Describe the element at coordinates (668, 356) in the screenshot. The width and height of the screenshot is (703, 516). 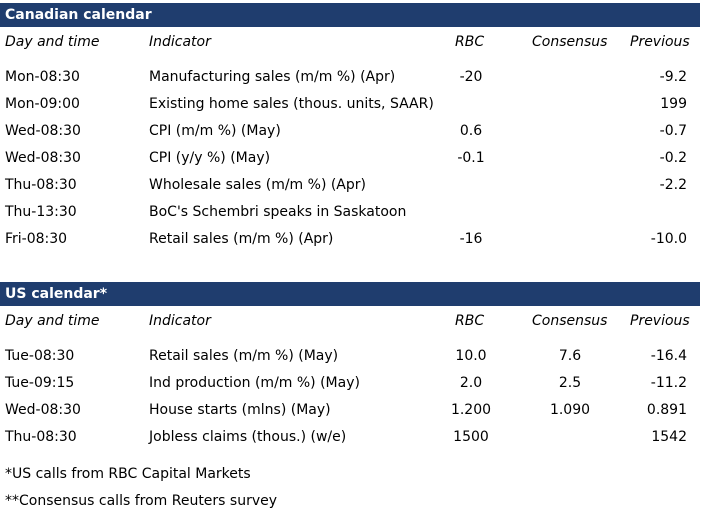
I see `cell-previous: -16.4` at that location.